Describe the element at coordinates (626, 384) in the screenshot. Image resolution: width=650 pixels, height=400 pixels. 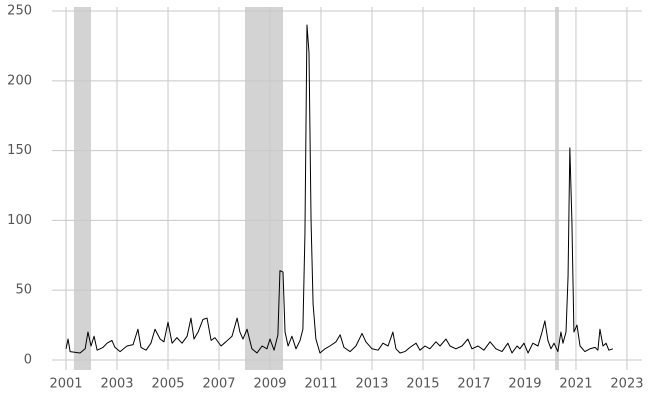
I see `x-tick-label: 2023` at that location.